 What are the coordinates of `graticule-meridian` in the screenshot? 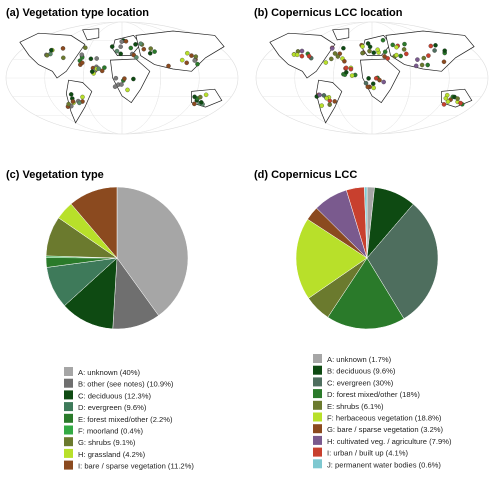 It's located at (372, 78).